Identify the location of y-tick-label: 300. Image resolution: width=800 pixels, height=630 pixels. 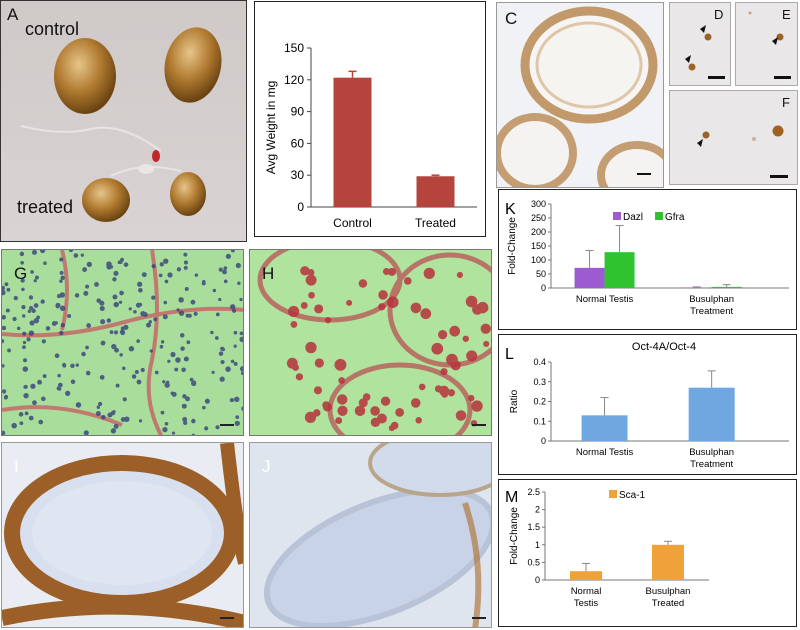
(538, 204).